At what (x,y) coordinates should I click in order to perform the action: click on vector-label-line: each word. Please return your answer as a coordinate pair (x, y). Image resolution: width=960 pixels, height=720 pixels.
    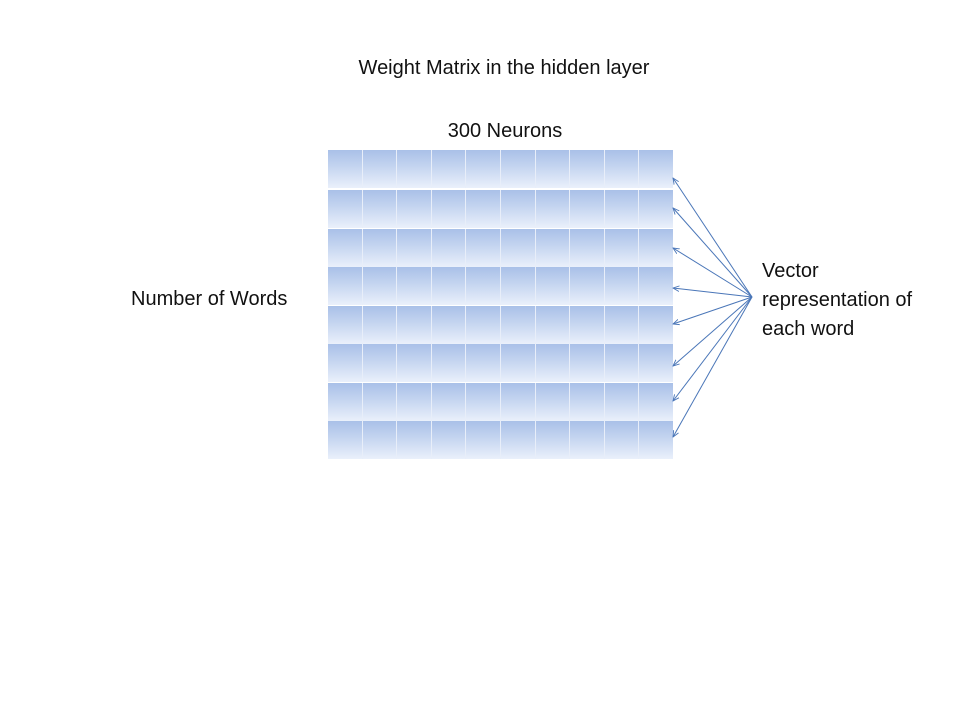
    Looking at the image, I should click on (808, 329).